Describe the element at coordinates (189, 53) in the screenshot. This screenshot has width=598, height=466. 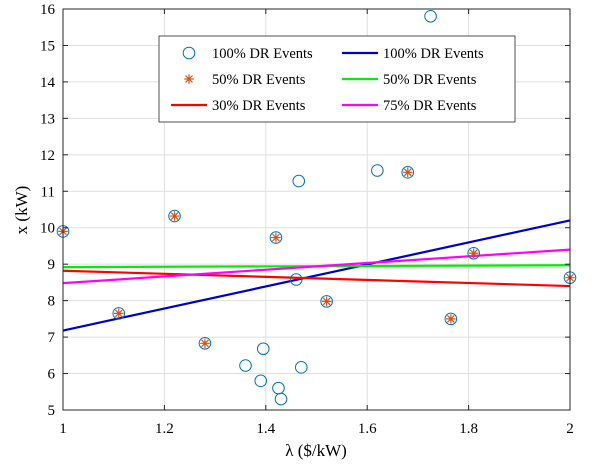
I see `legend-circle-swatch` at that location.